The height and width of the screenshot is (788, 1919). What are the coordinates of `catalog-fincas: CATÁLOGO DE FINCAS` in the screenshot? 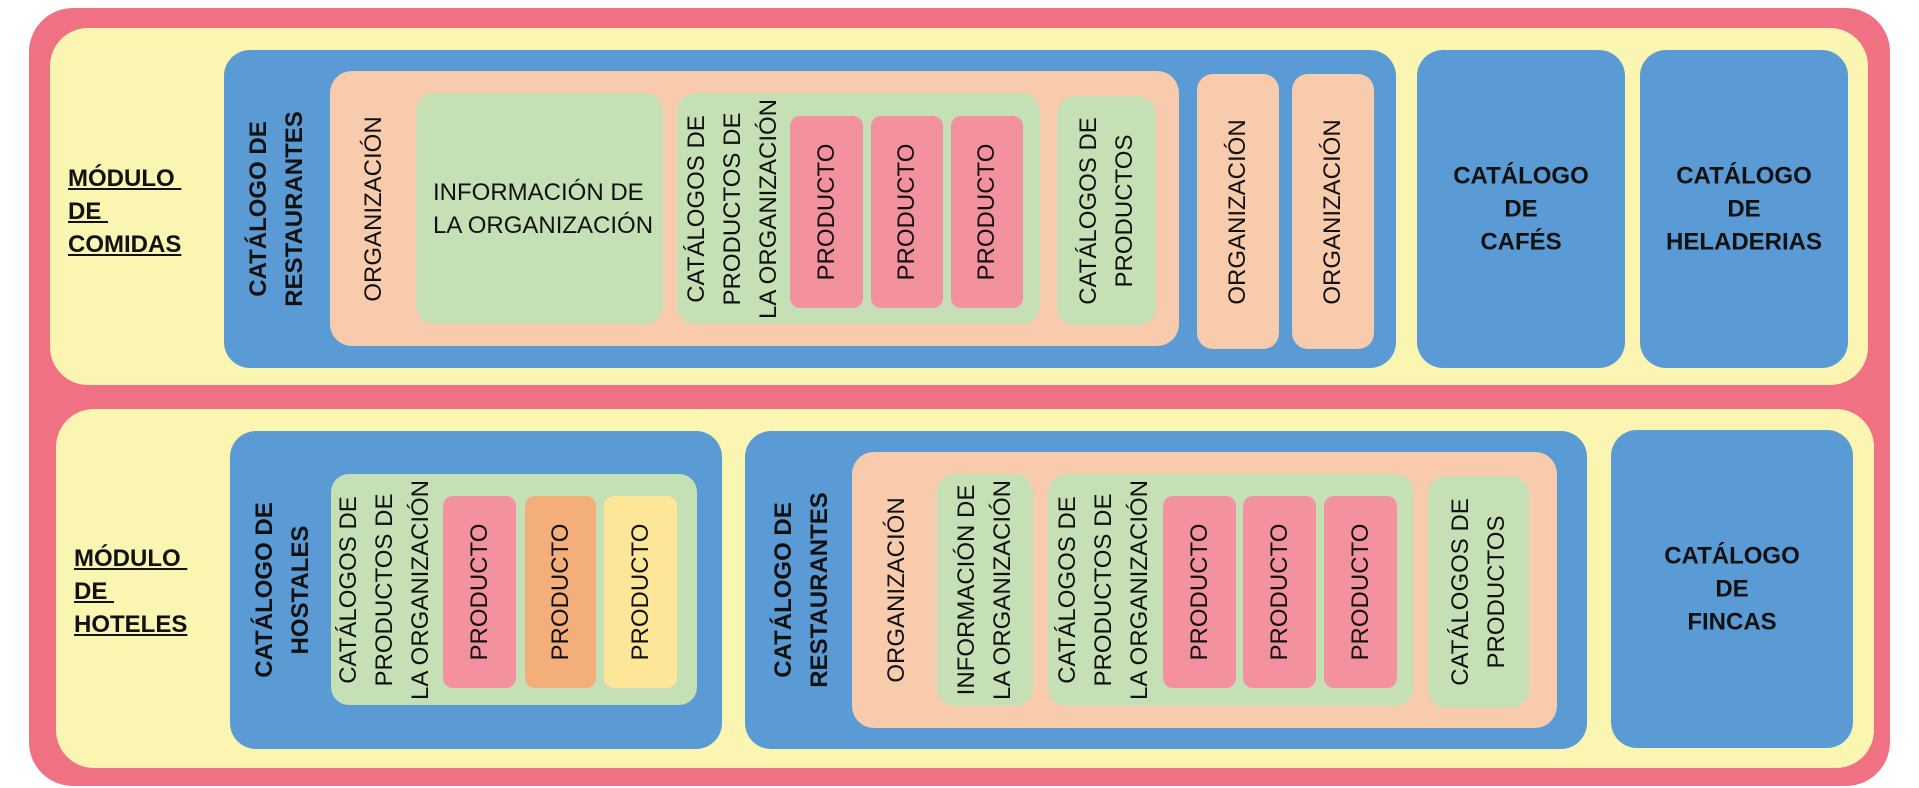 It's located at (1732, 589).